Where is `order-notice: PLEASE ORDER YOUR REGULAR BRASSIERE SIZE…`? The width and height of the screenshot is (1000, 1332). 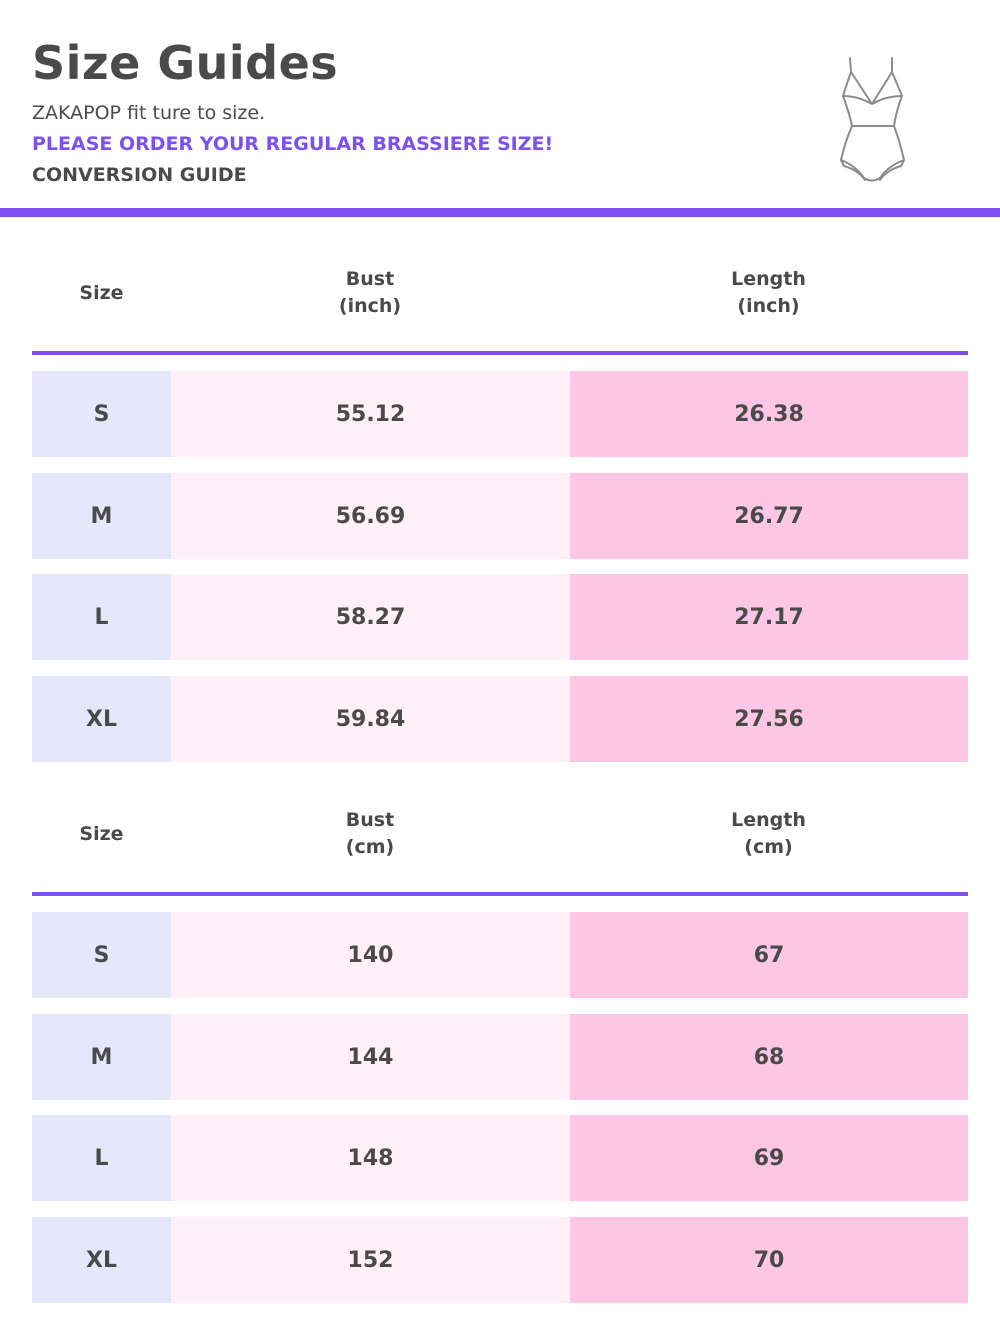 order-notice: PLEASE ORDER YOUR REGULAR BRASSIERE SIZE… is located at coordinates (293, 144).